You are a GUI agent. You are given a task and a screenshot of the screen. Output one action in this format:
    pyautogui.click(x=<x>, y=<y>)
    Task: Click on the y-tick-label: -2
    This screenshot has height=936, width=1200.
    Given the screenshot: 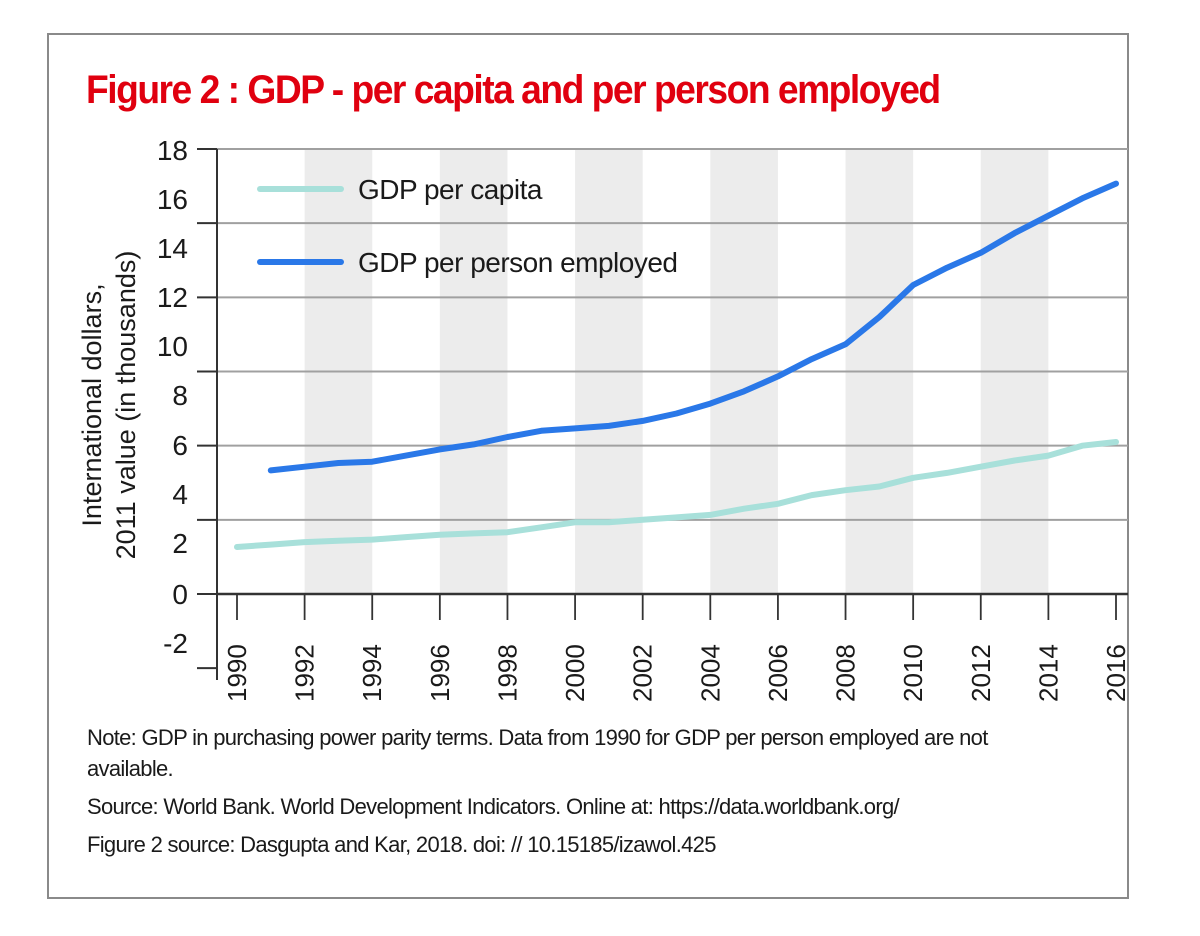 What is the action you would take?
    pyautogui.click(x=175, y=643)
    